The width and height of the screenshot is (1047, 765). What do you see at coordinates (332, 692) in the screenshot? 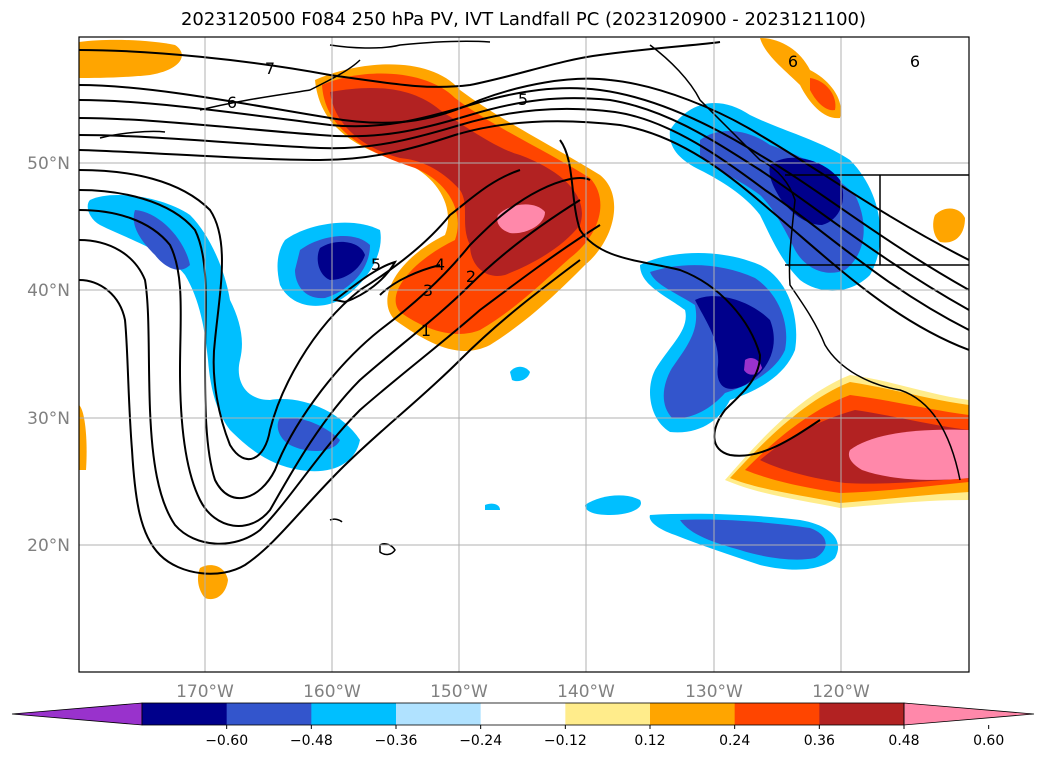
I see `lon-label: 160°W` at bounding box center [332, 692].